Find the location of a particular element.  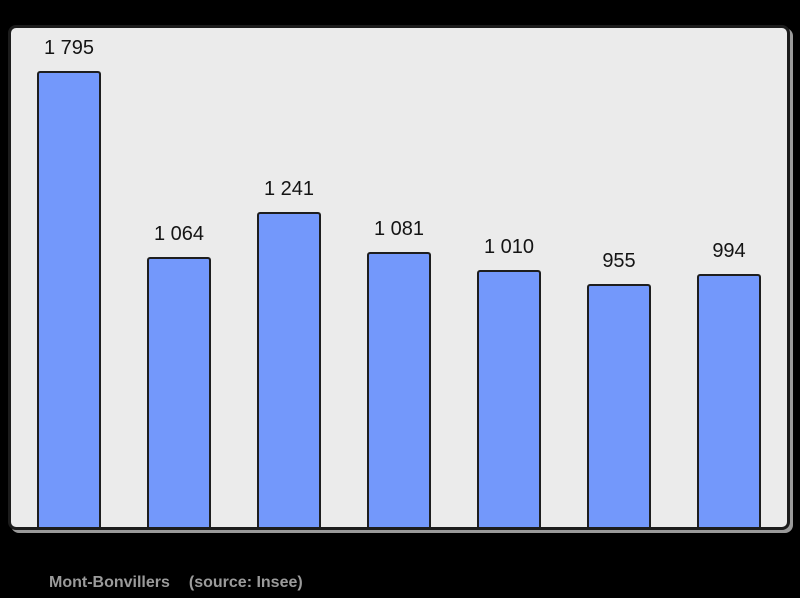

bar-column: 1 010 is located at coordinates (509, 382).